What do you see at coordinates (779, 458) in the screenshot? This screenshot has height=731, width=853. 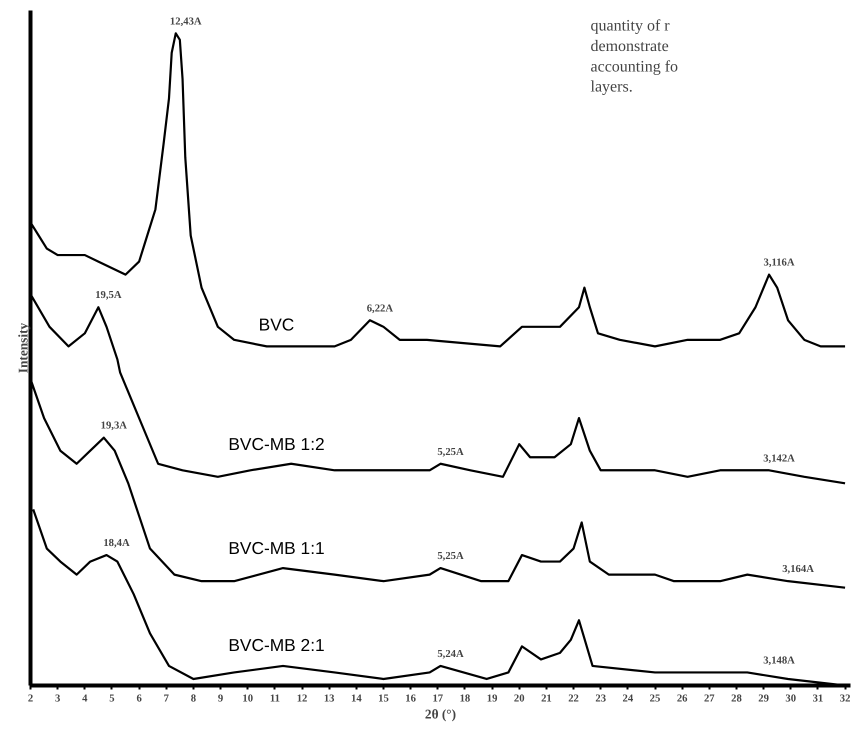 I see `annotation: 3,142A` at bounding box center [779, 458].